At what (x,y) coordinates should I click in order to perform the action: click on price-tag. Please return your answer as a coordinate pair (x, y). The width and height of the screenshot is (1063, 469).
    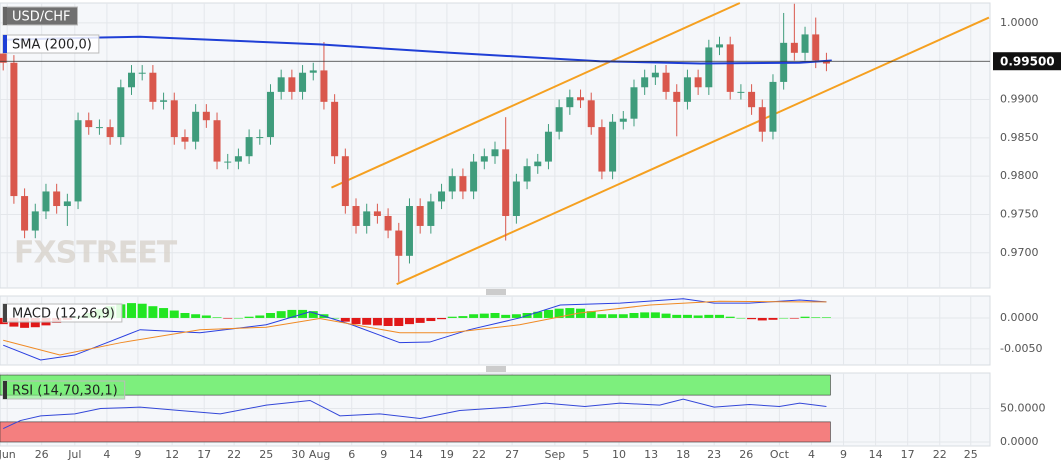
    Looking at the image, I should click on (1027, 61).